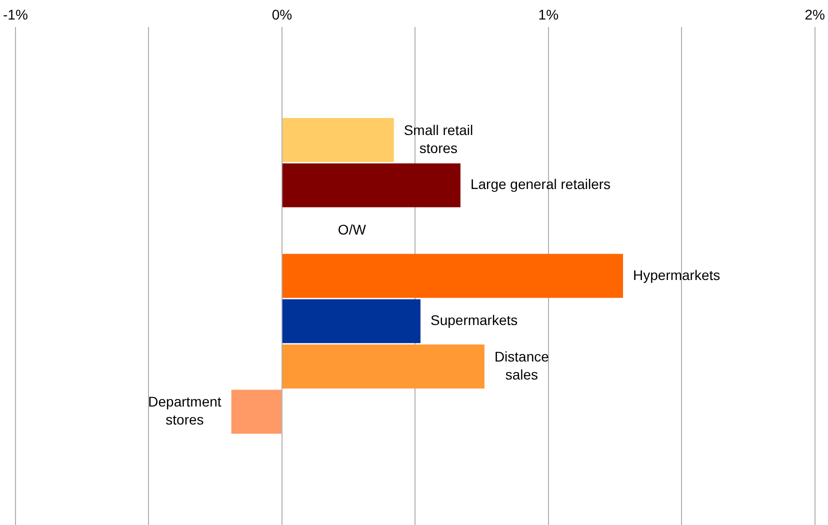 This screenshot has height=525, width=828. What do you see at coordinates (540, 184) in the screenshot?
I see `y-tick-label: Large general retailers` at bounding box center [540, 184].